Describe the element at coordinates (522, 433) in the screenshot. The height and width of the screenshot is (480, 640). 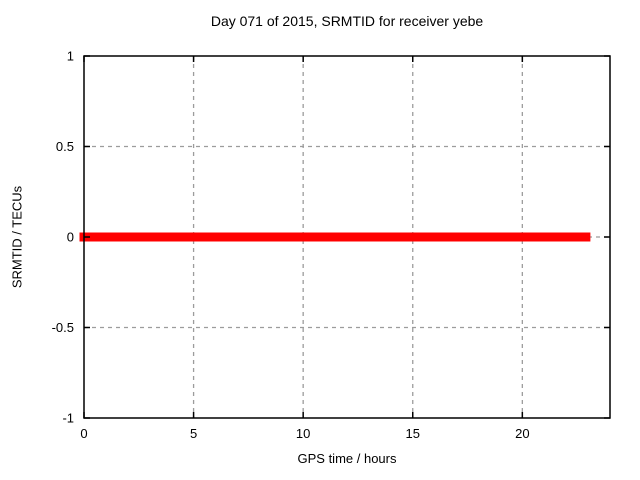
I see `x-tick-label: 20` at that location.